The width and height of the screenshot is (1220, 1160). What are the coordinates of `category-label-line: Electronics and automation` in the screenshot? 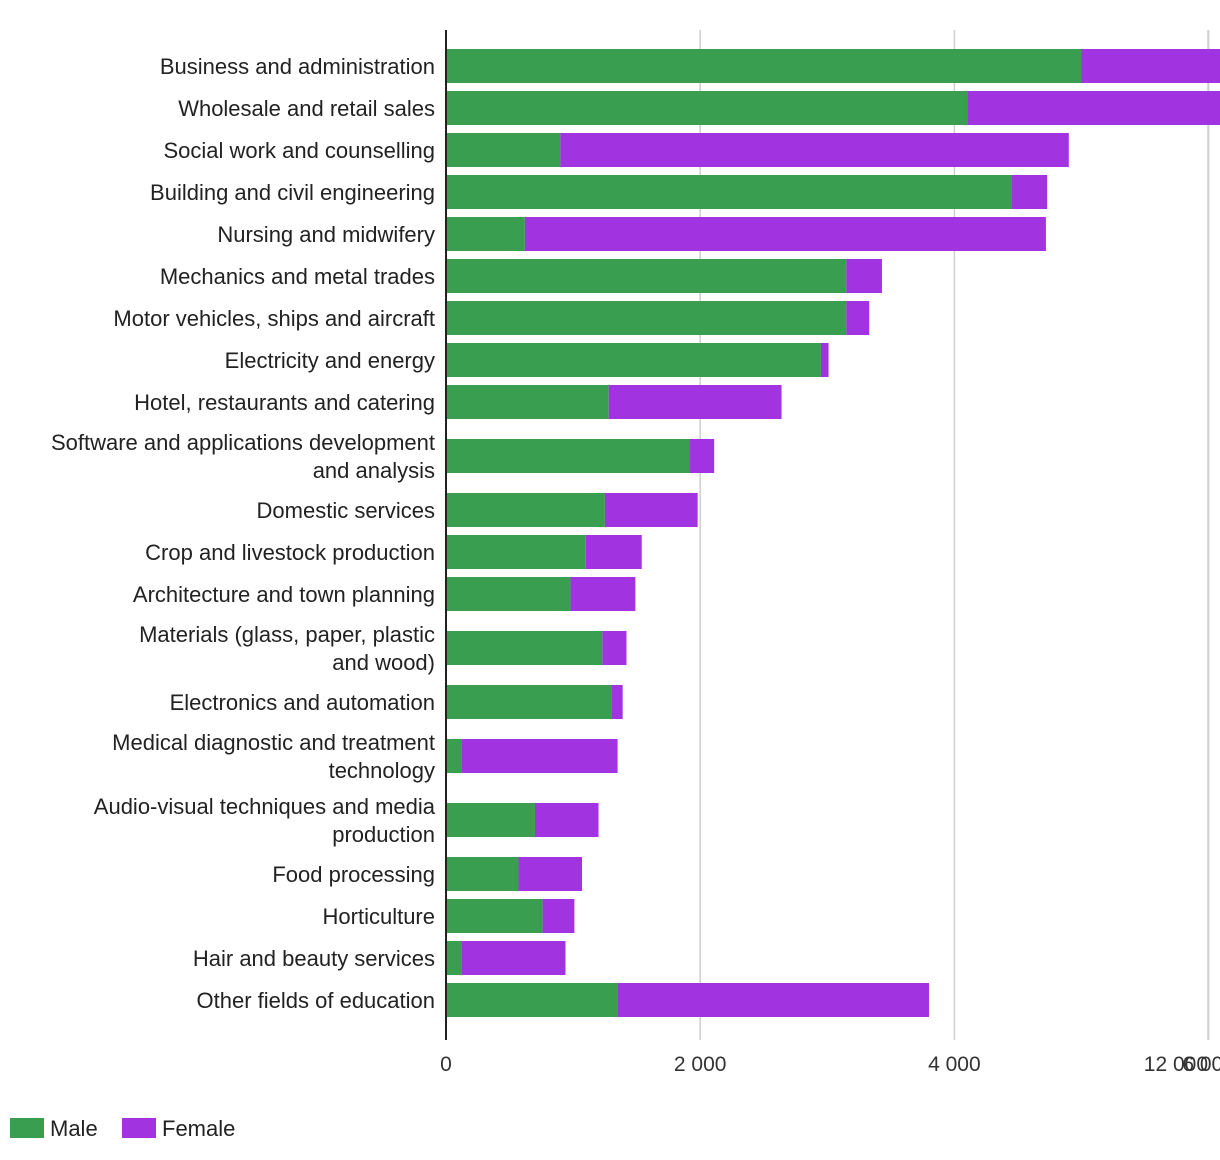 It's located at (302, 702).